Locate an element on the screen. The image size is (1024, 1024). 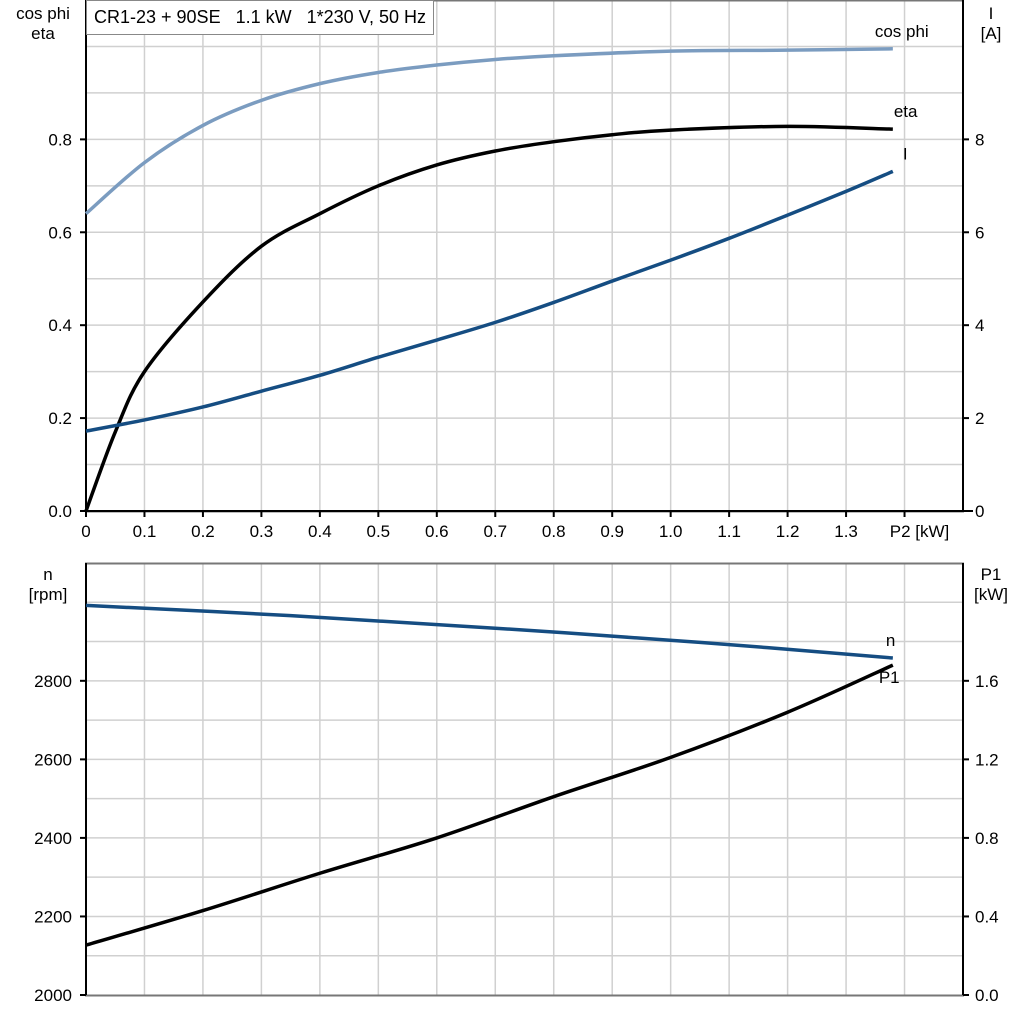
series-label-p1: P1 is located at coordinates (889, 677).